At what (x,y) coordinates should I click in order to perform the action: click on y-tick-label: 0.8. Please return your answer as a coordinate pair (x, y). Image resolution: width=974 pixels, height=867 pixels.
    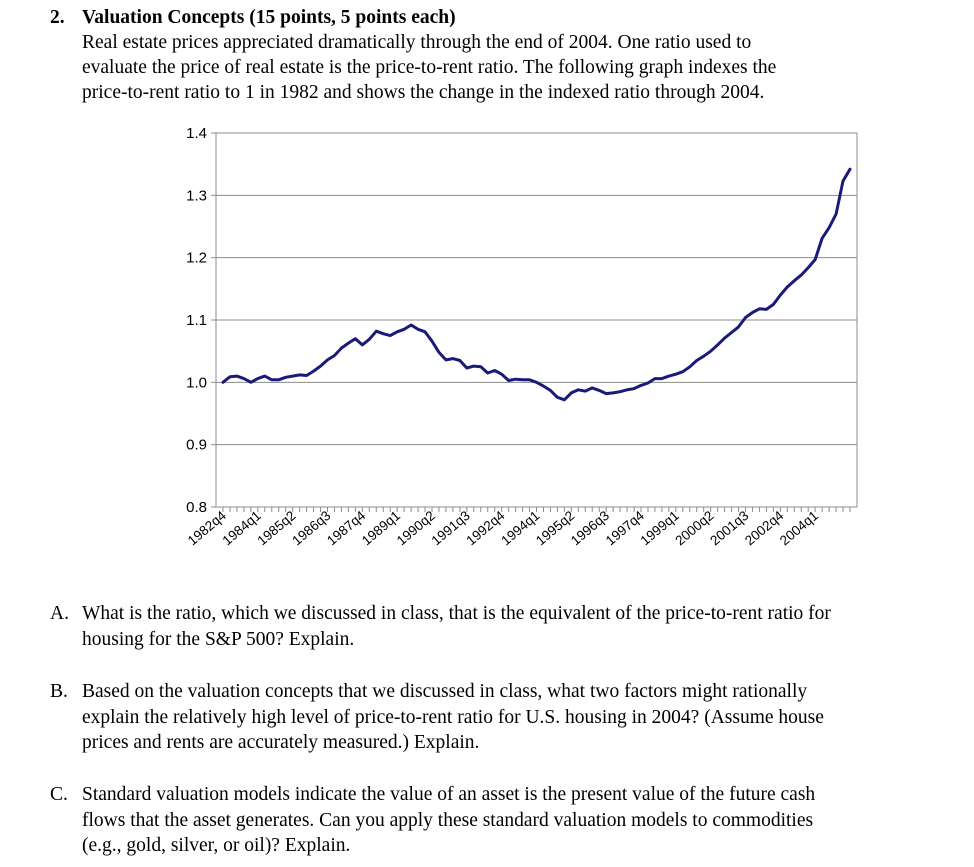
    Looking at the image, I should click on (196, 507).